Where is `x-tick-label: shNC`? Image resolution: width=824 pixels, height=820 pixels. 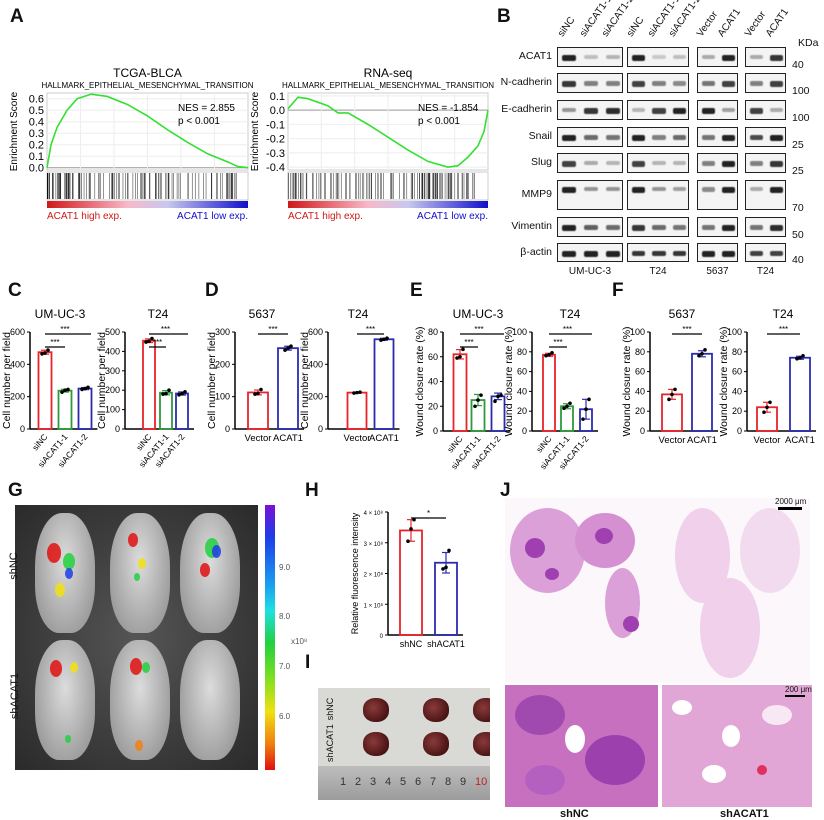
x-tick-label: shNC is located at coordinates (411, 644).